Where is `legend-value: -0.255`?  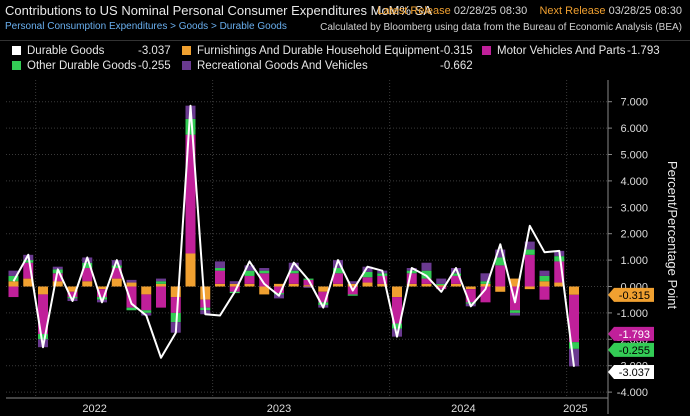 legend-value: -0.255 is located at coordinates (154, 66).